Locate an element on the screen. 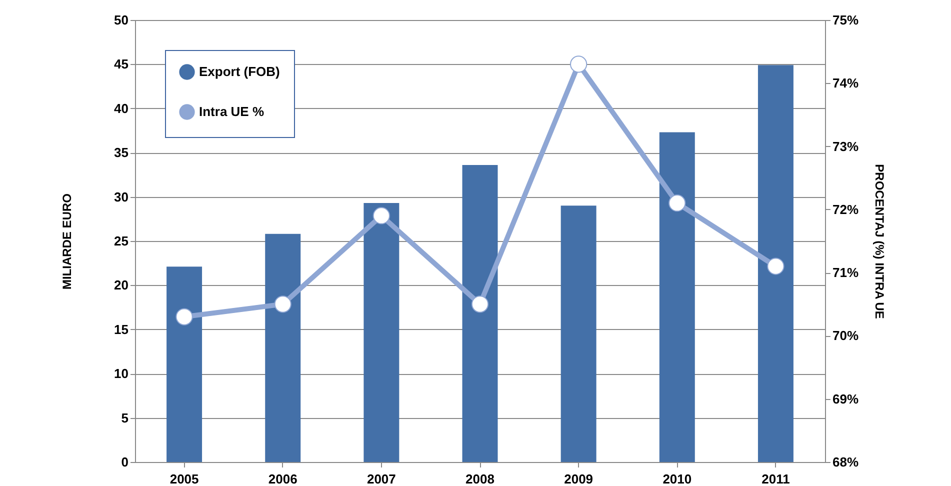 The image size is (951, 486). y2-tick-label: 73% is located at coordinates (845, 146).